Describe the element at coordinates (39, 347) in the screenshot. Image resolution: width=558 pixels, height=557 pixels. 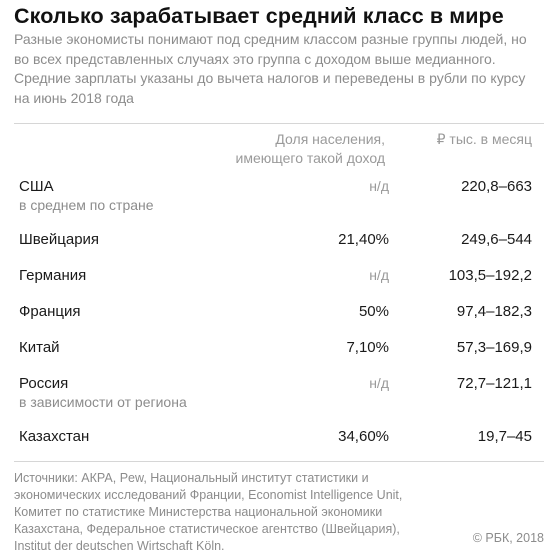
I see `row-country: Китай` at that location.